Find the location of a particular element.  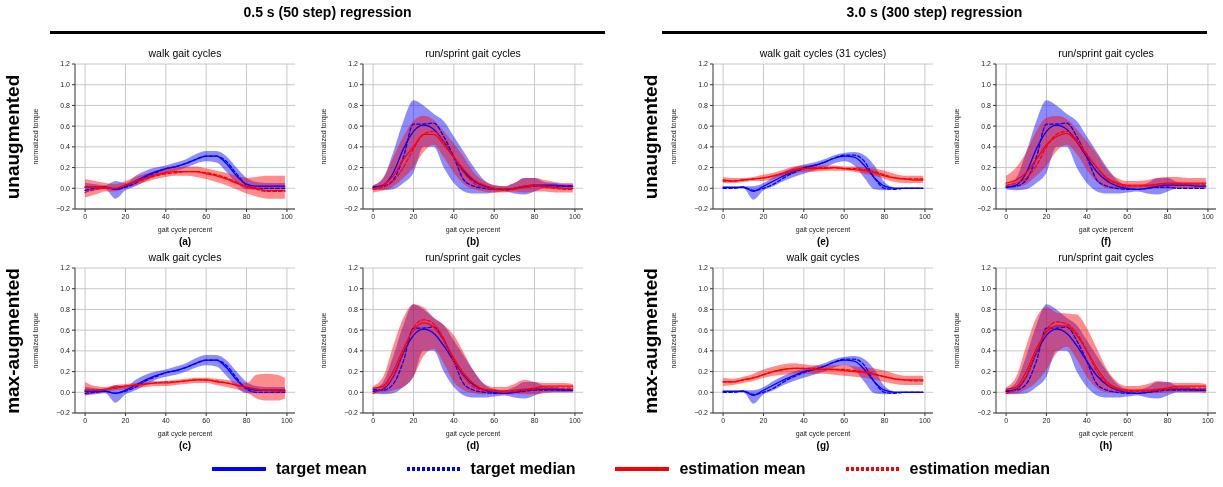

legend-label: target median is located at coordinates (523, 469).